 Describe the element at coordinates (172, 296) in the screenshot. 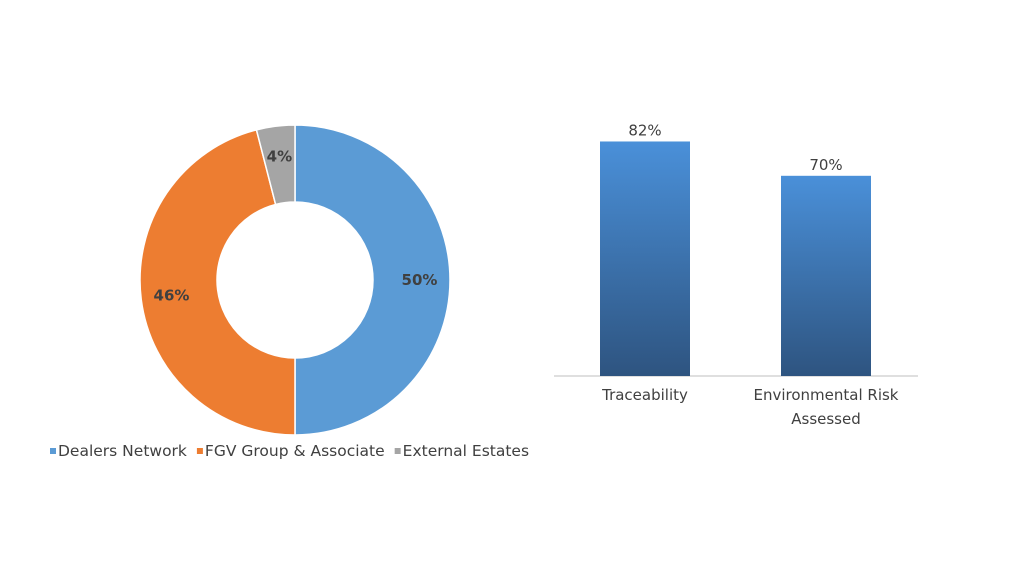

I see `donut-data-label: 46%` at that location.